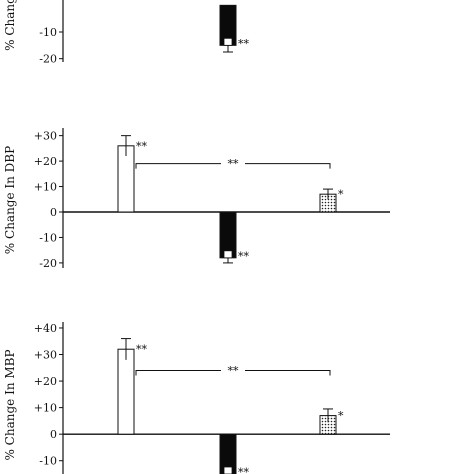 The height and width of the screenshot is (474, 474). Describe the element at coordinates (10, 404) in the screenshot. I see `y-axis-label-3: % Change In MBP` at that location.